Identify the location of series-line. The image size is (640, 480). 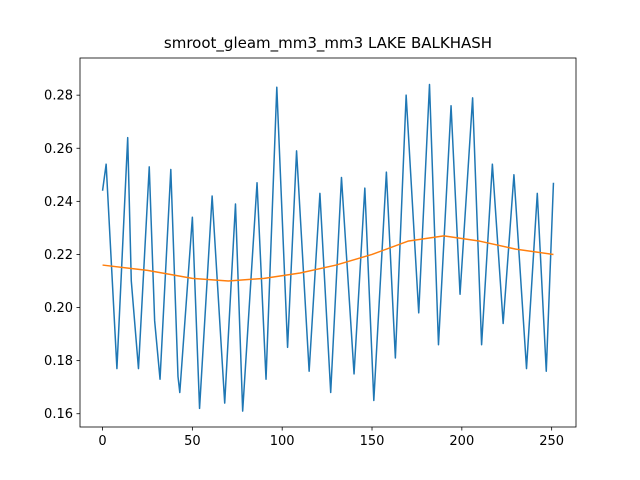
(328, 258).